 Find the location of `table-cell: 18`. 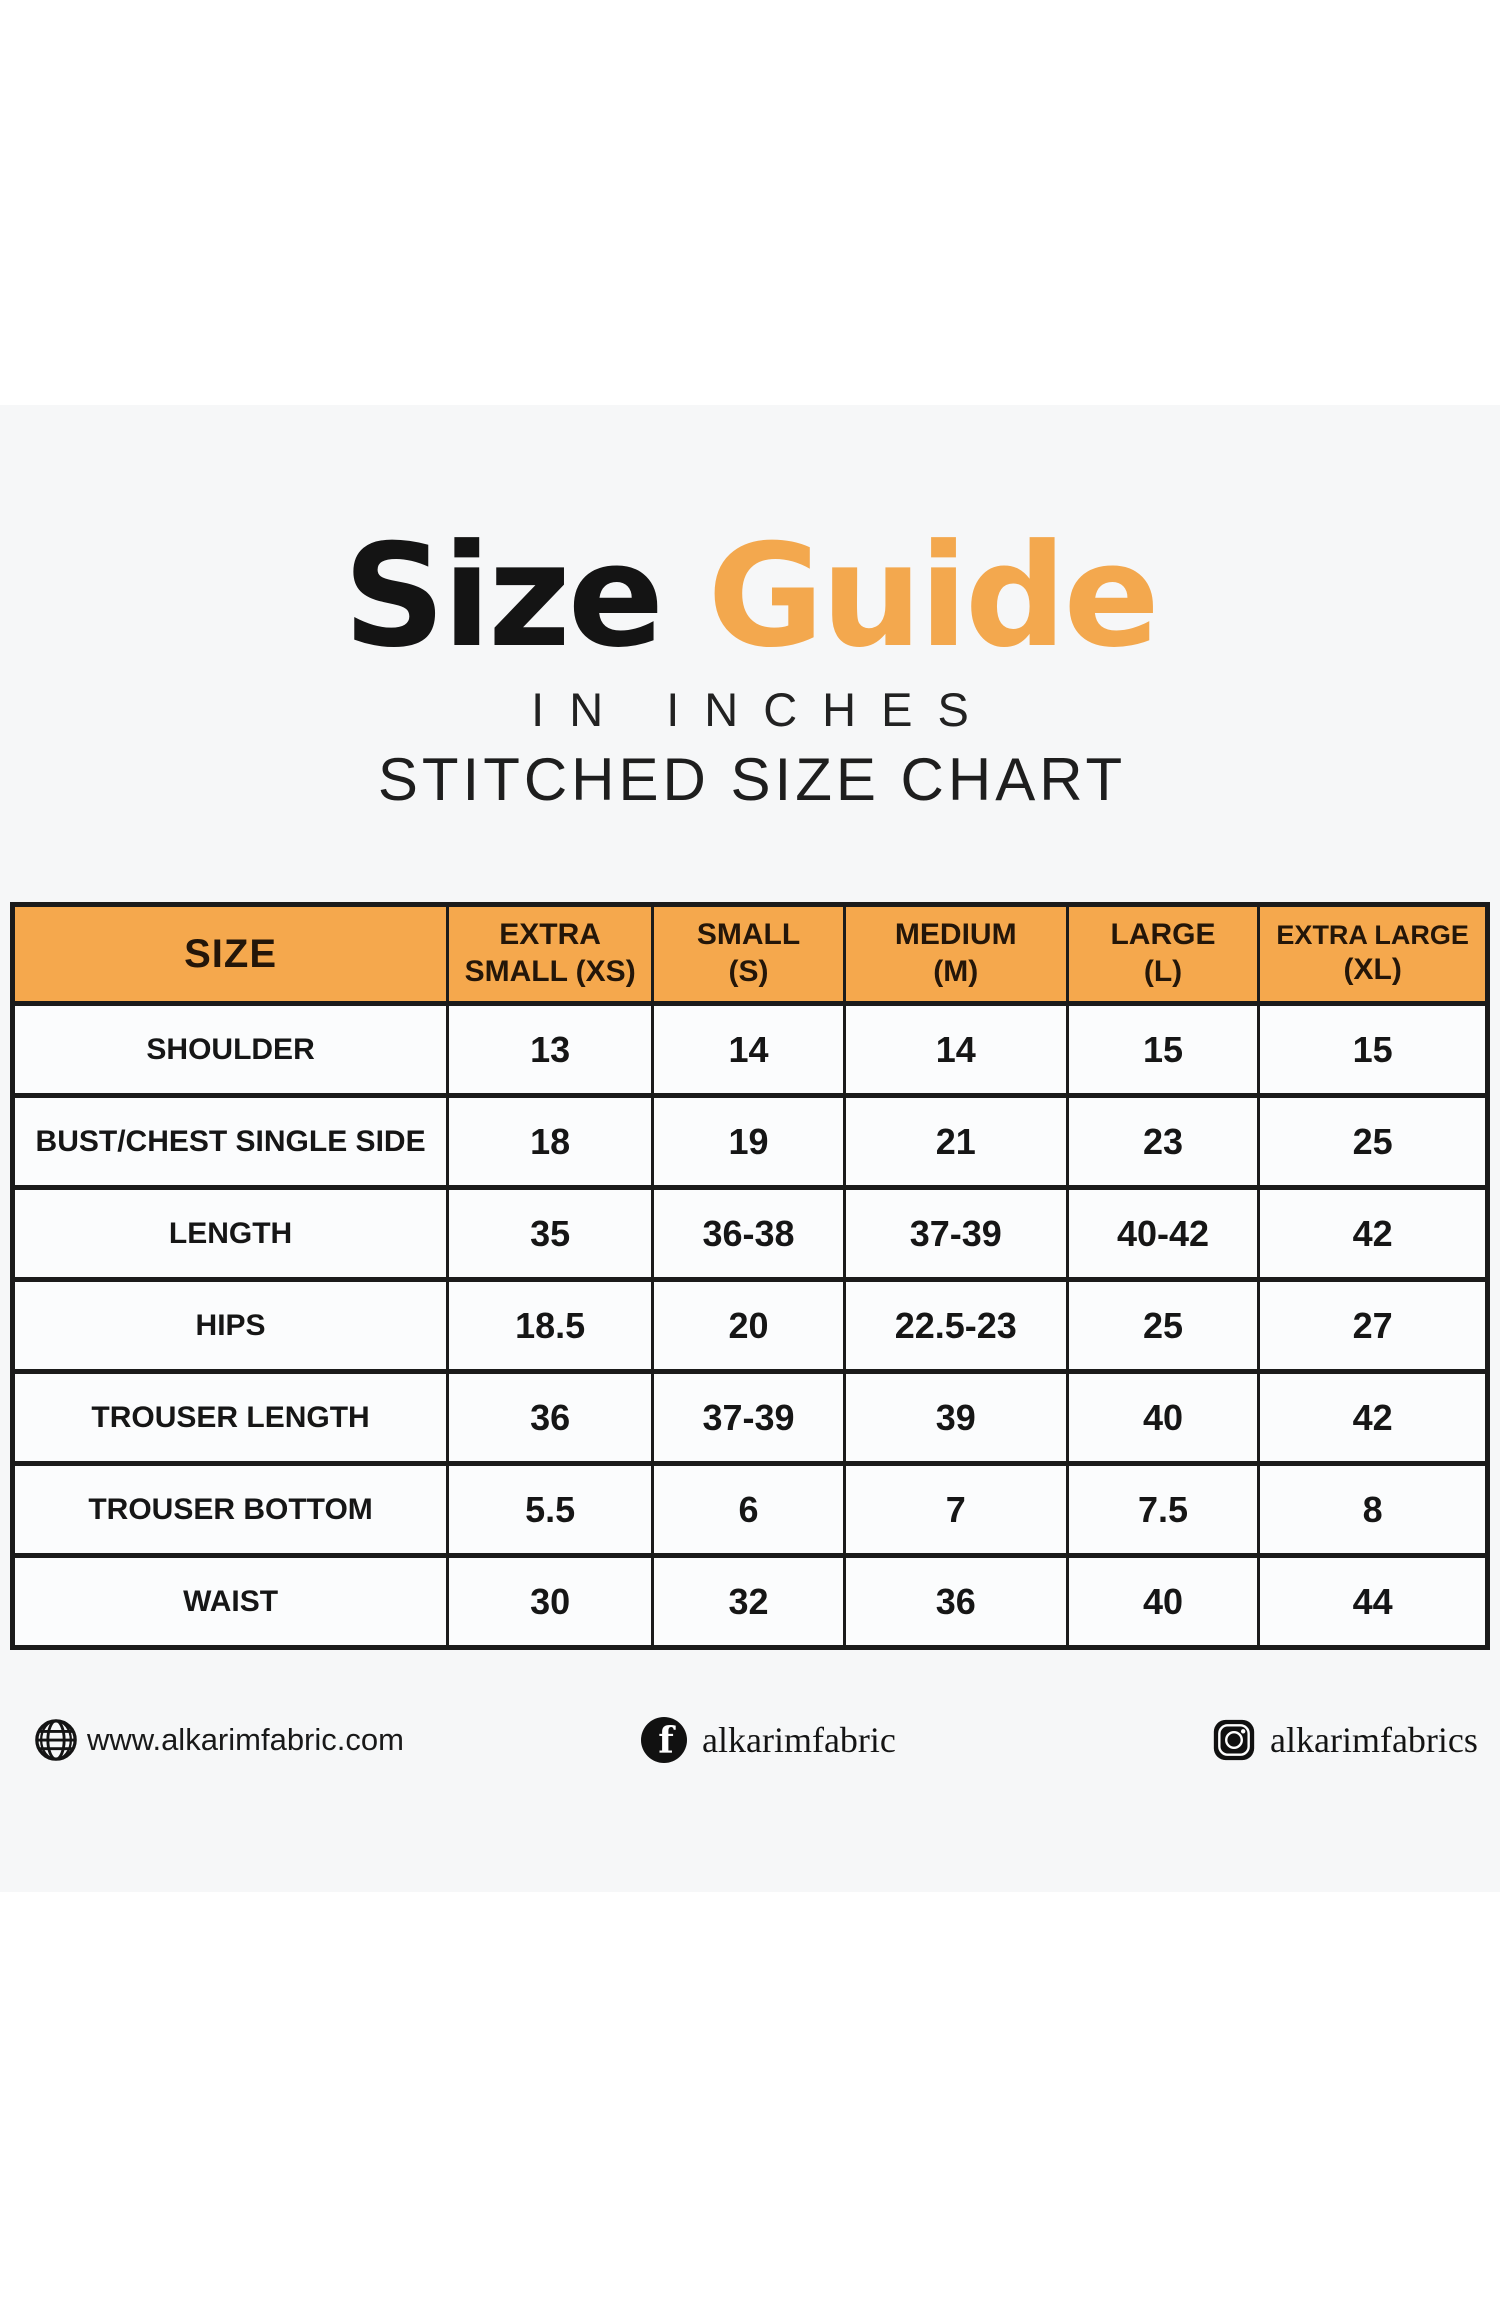

table-cell: 18 is located at coordinates (550, 1141).